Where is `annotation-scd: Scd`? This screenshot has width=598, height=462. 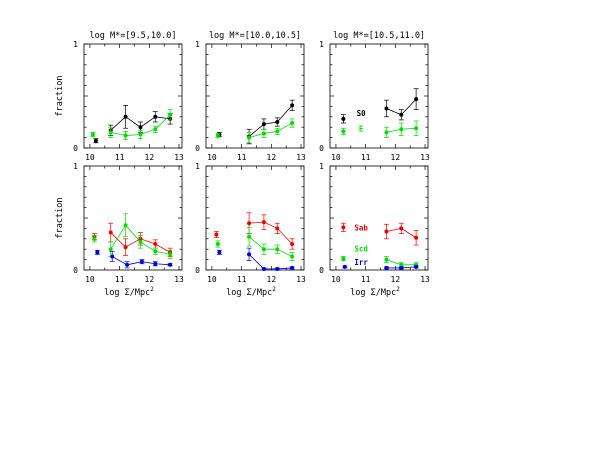
annotation-scd: Scd is located at coordinates (361, 248).